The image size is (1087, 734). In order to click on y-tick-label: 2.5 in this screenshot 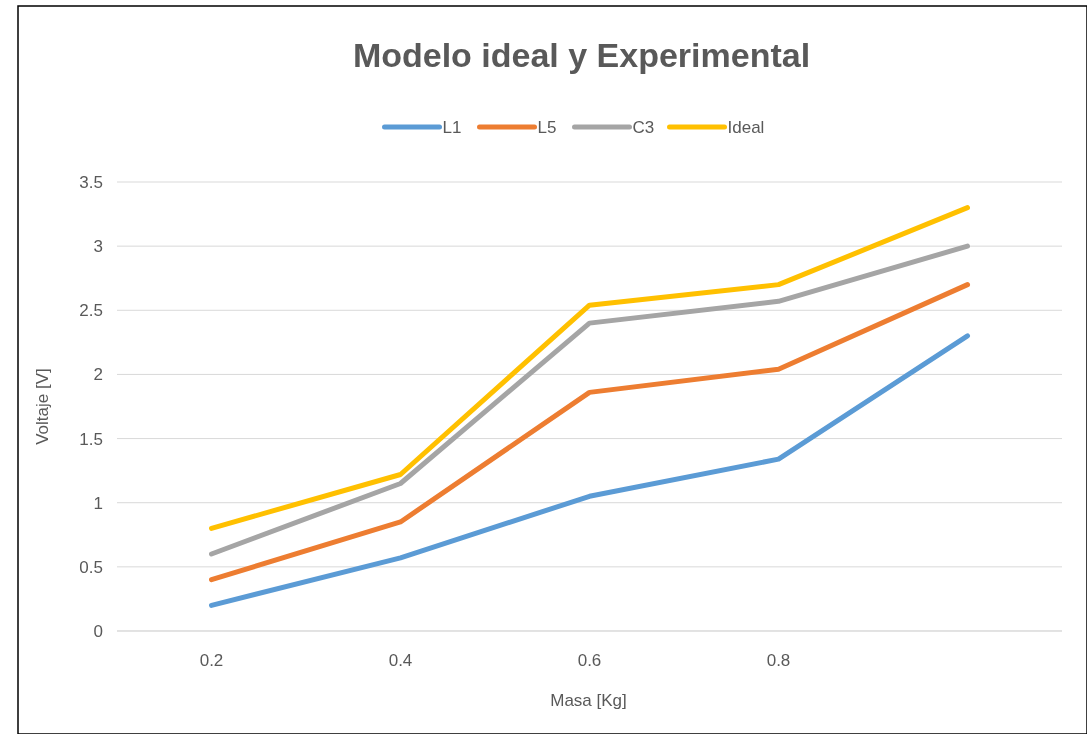, I will do `click(91, 311)`.